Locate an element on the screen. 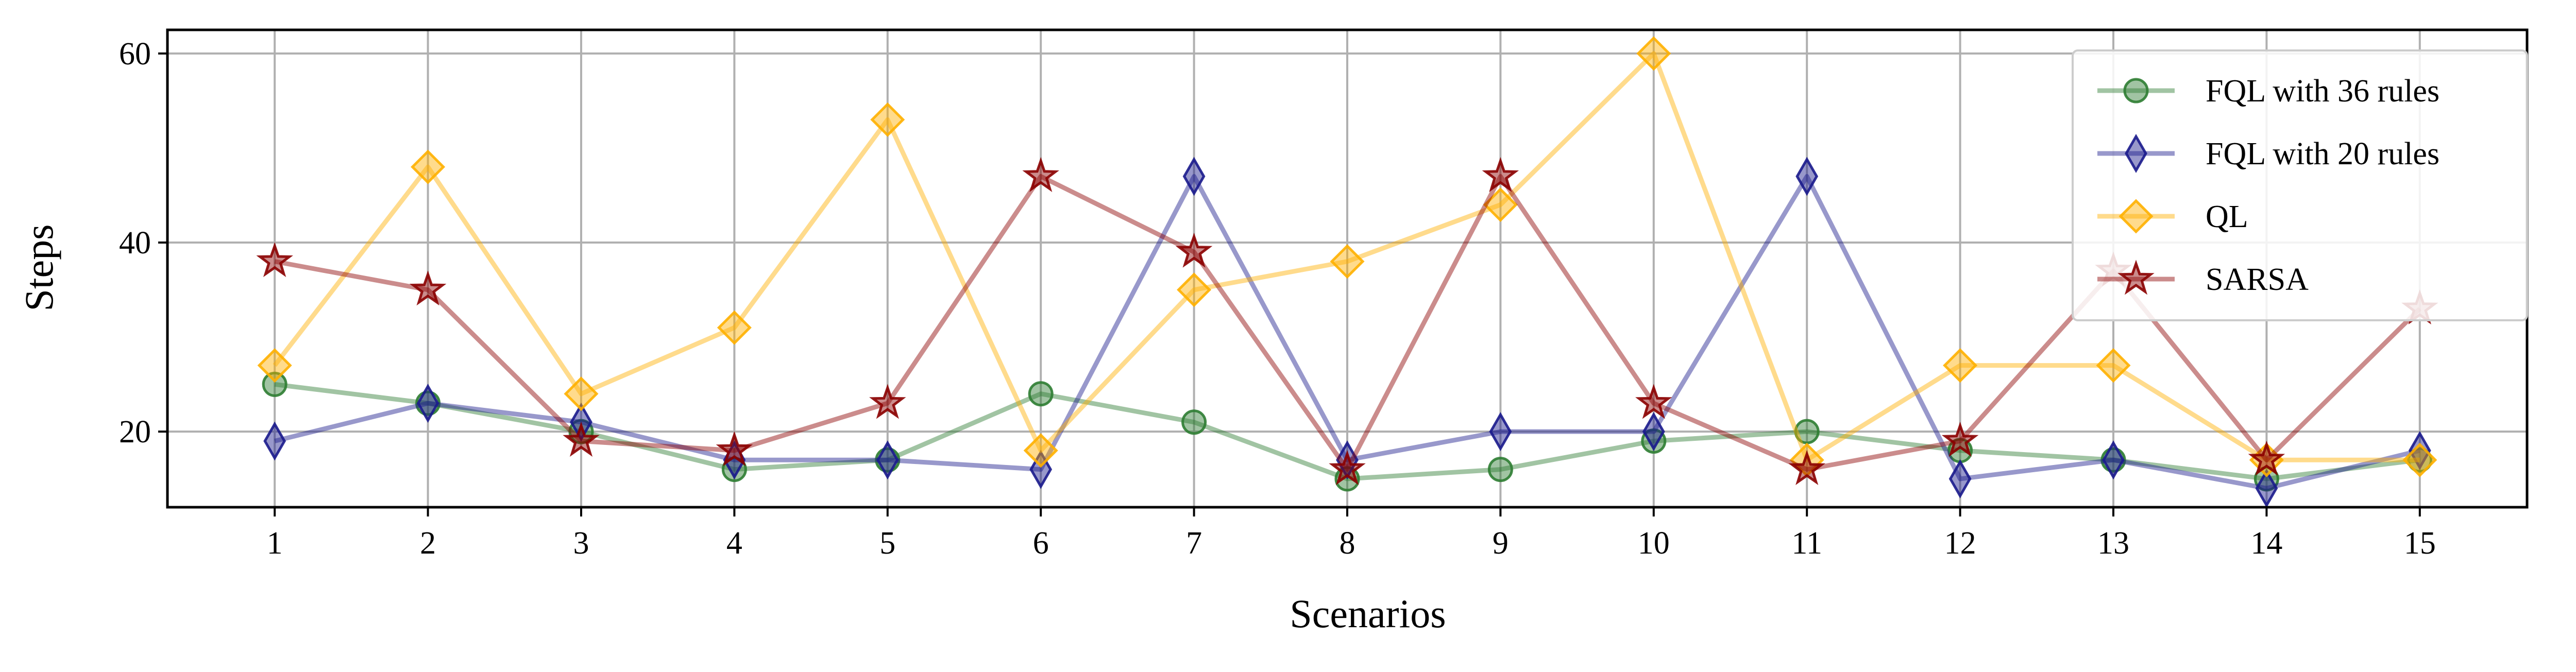 The image size is (2576, 672). legend-item: FQL with 36 rules is located at coordinates (2268, 91).